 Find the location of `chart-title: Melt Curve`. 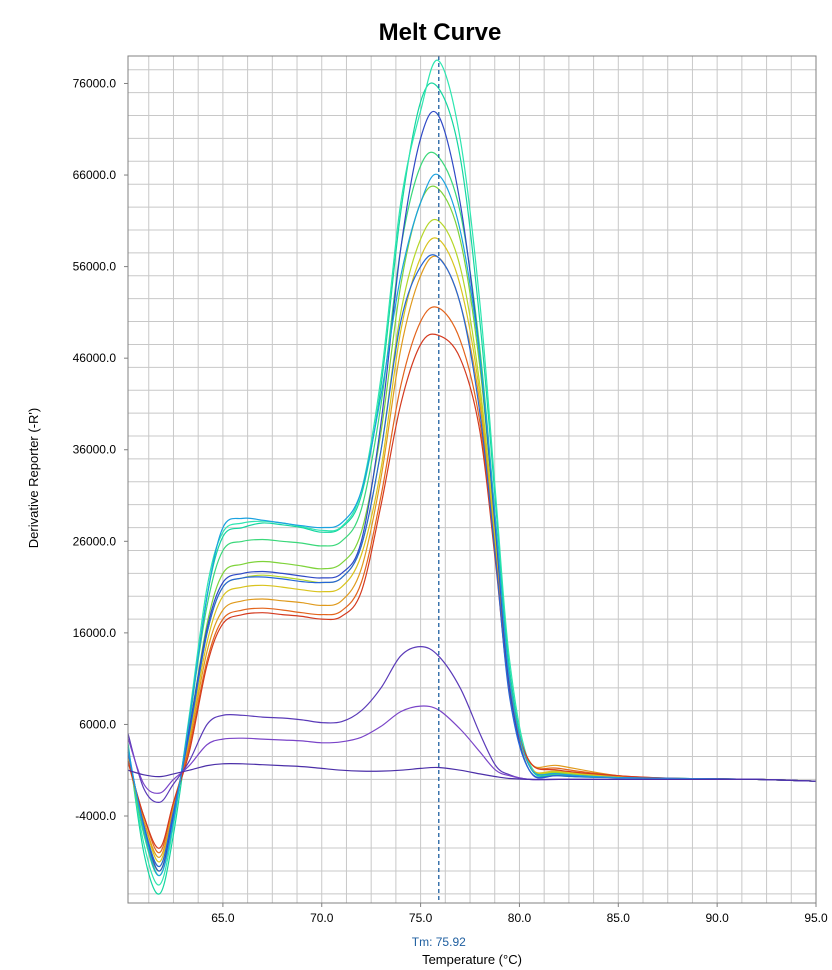

chart-title: Melt Curve is located at coordinates (440, 32).